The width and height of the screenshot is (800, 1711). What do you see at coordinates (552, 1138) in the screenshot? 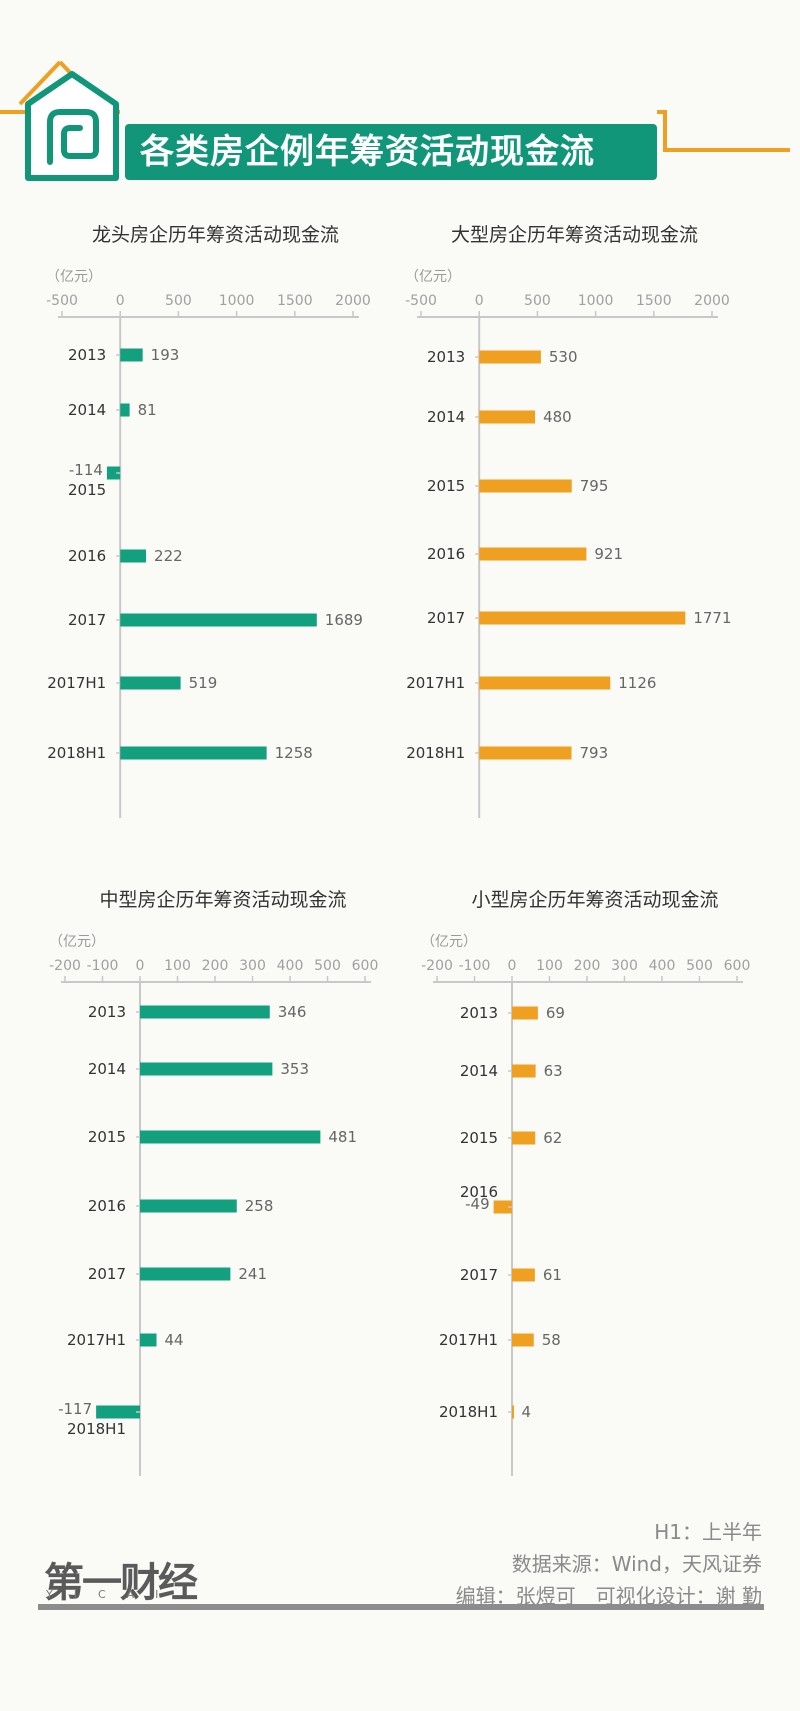
I see `data-label: 62` at bounding box center [552, 1138].